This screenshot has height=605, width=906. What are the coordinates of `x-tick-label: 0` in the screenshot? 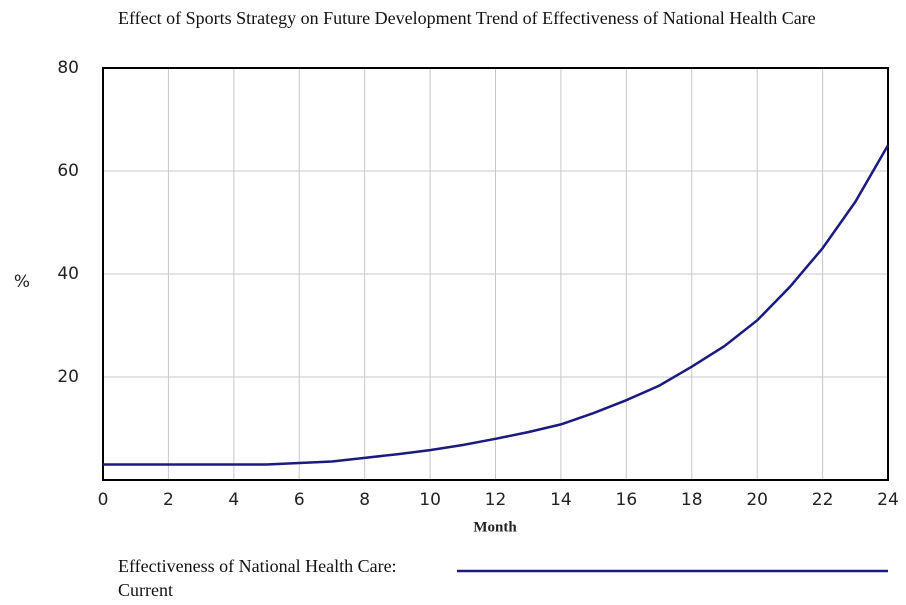 It's located at (103, 500).